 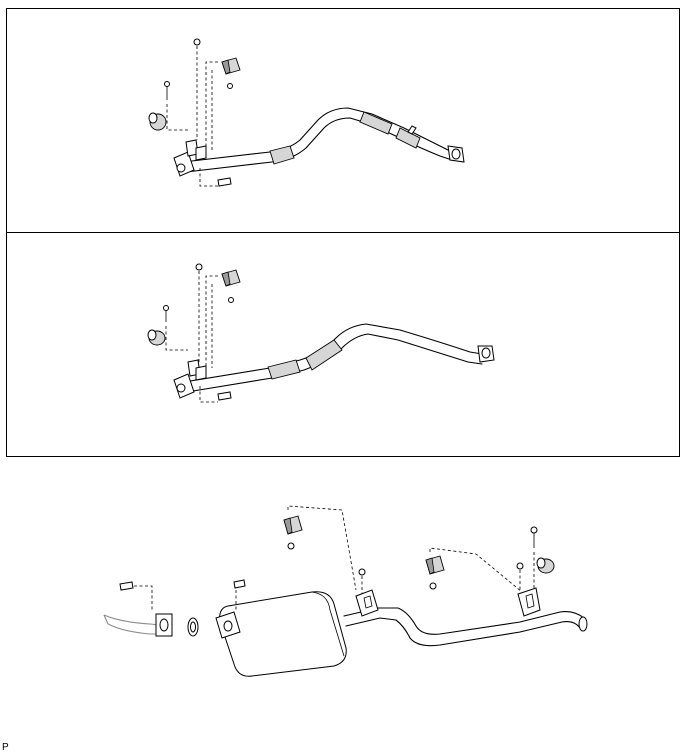 I want to click on pipe-hanger-front, so click(x=367, y=603).